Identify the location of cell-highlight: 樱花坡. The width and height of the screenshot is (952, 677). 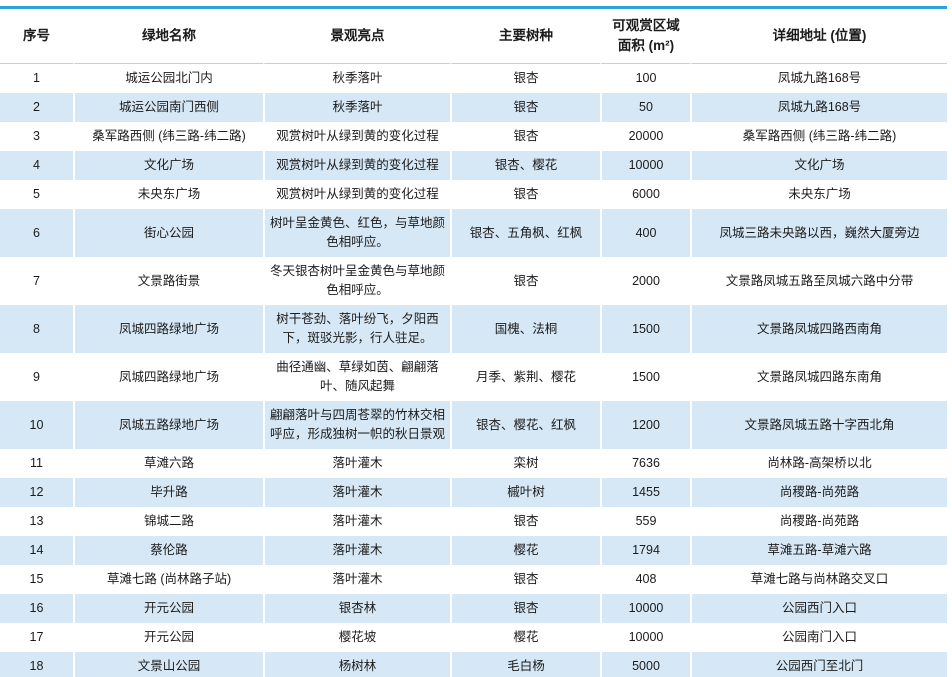
(356, 637).